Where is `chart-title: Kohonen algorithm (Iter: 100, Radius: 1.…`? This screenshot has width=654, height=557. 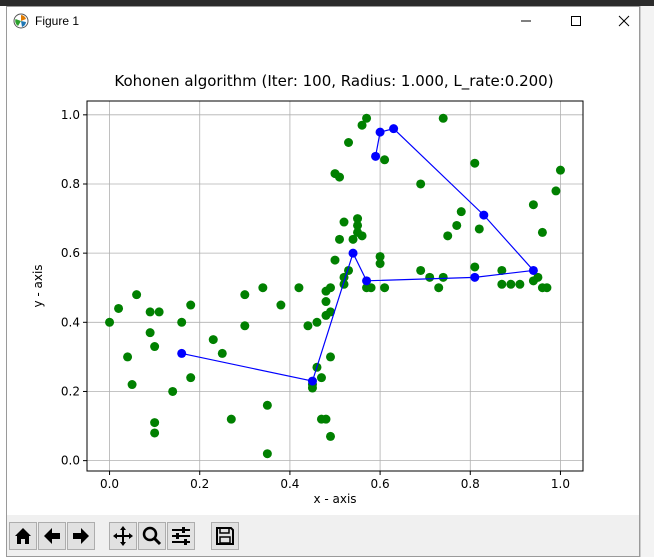 chart-title: Kohonen algorithm (Iter: 100, Radius: 1.… is located at coordinates (333, 81).